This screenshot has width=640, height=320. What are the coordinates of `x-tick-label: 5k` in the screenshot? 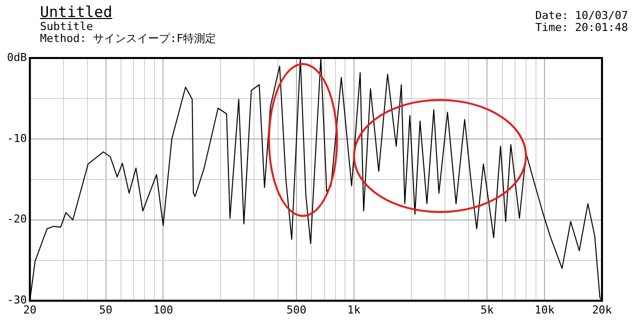 It's located at (487, 309).